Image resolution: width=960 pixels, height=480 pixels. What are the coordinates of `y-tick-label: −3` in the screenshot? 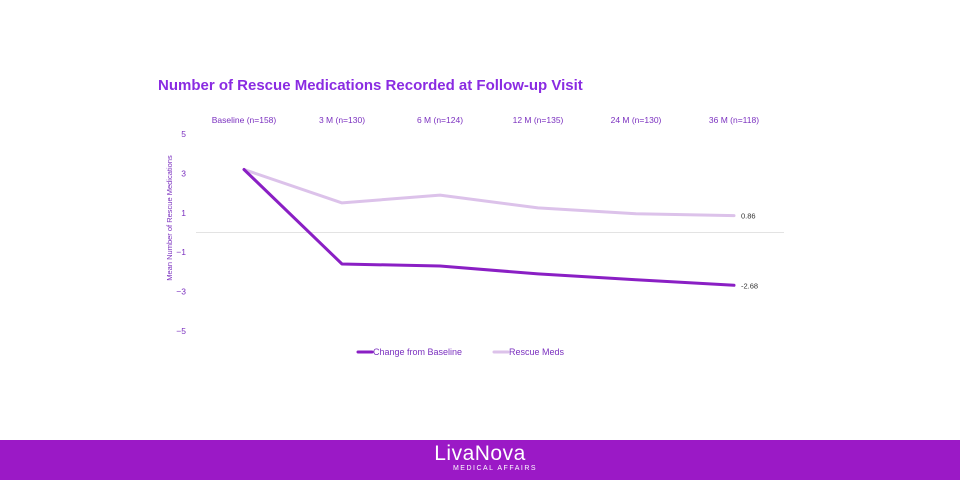 It's located at (181, 292).